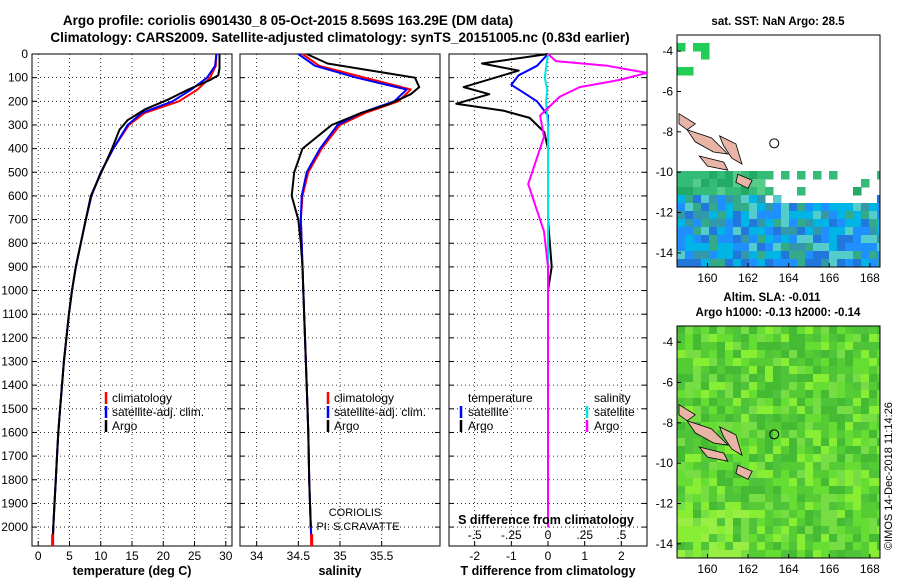 The height and width of the screenshot is (580, 900). Describe the element at coordinates (14, 432) in the screenshot. I see `y-tick-label: 1600` at that location.